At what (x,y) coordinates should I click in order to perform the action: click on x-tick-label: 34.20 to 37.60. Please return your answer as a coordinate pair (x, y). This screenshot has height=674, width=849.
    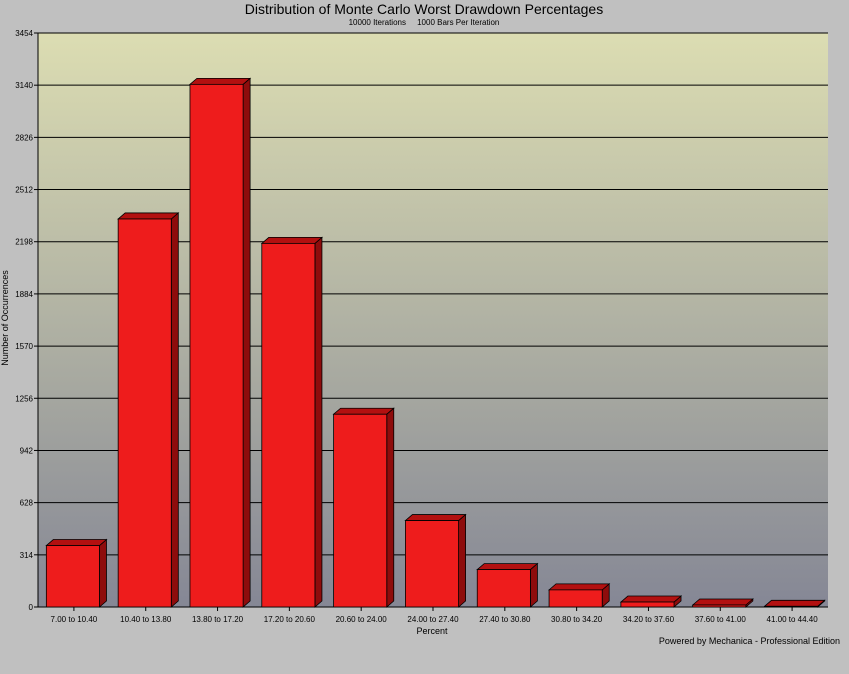
    Looking at the image, I should click on (649, 619).